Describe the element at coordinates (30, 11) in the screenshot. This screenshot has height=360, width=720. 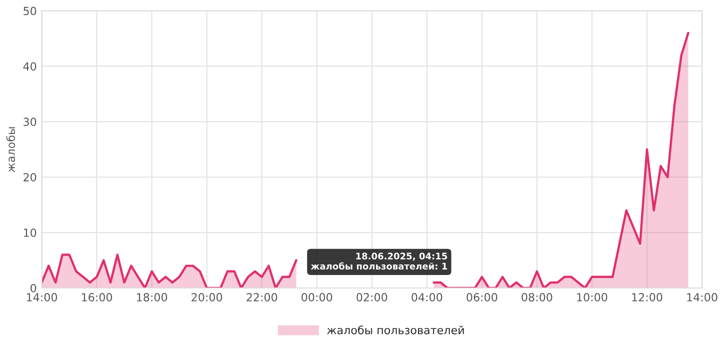
I see `y-tick-label: 50` at that location.